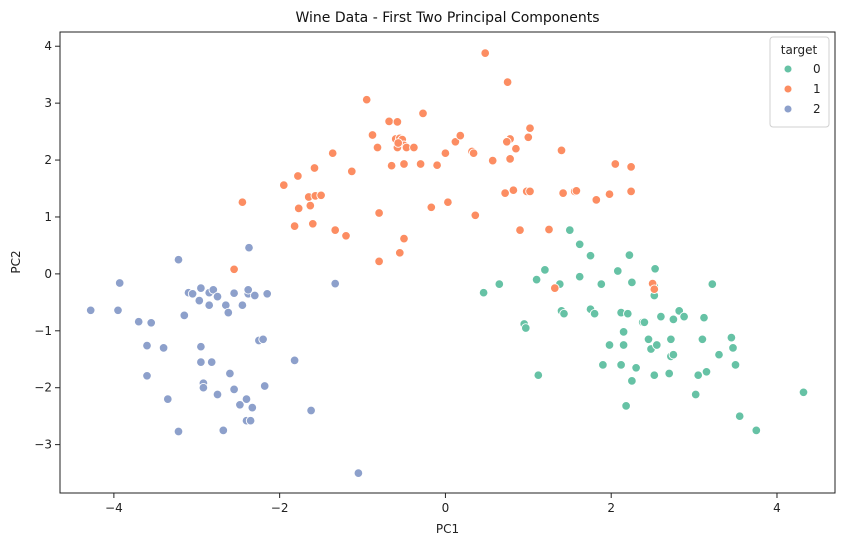  I want to click on x-tick-label: 0, so click(446, 508).